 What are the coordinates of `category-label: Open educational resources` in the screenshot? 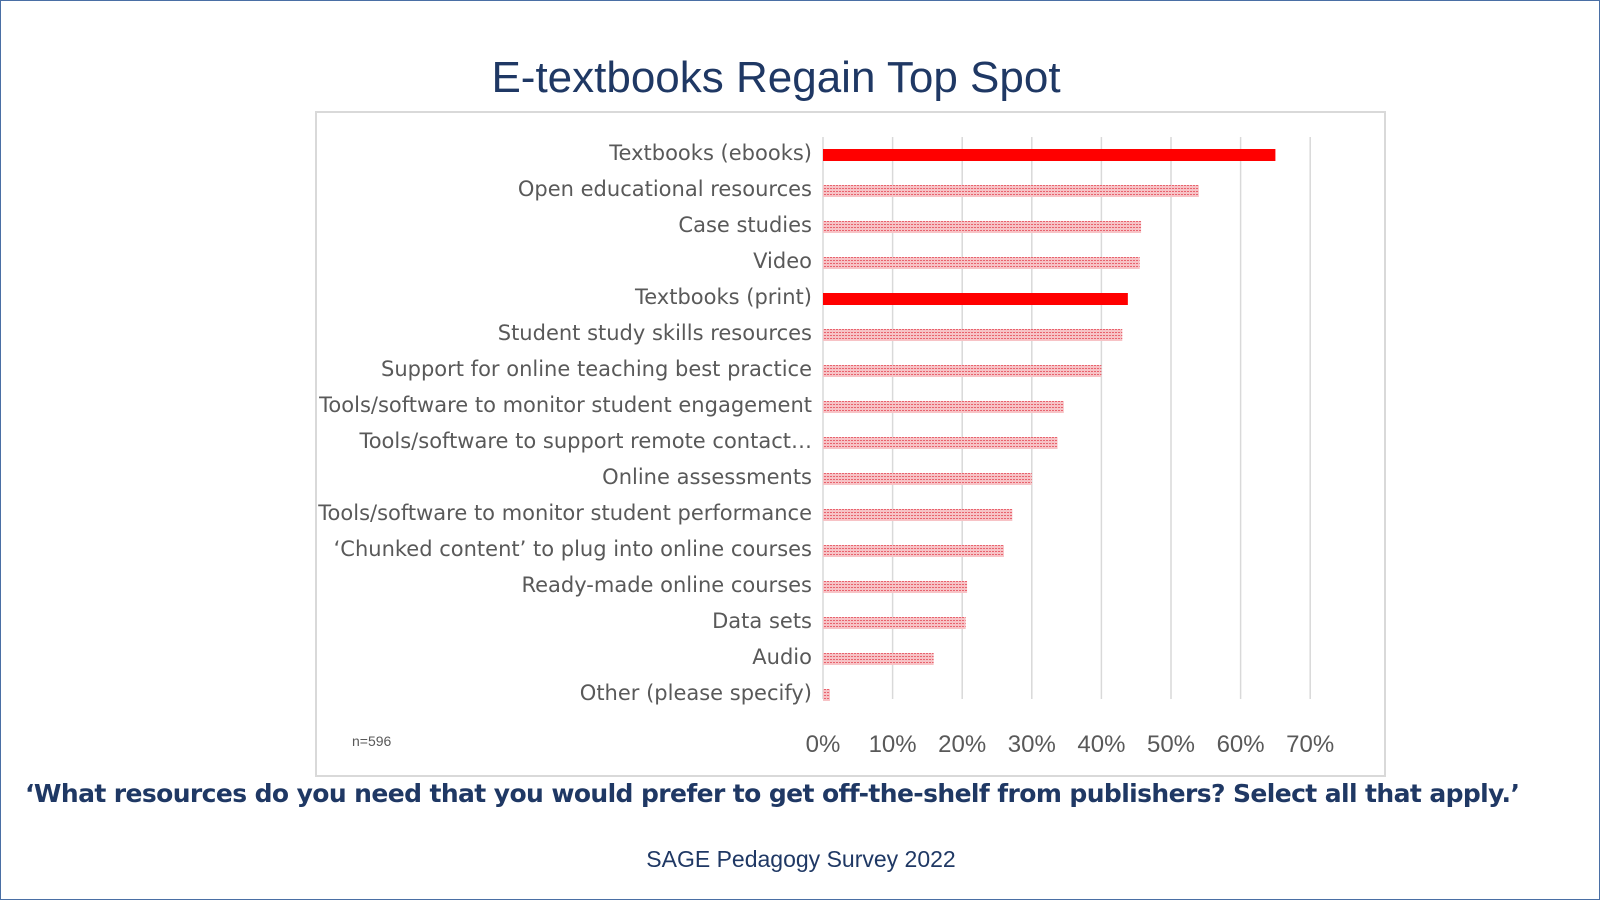 It's located at (664, 189).